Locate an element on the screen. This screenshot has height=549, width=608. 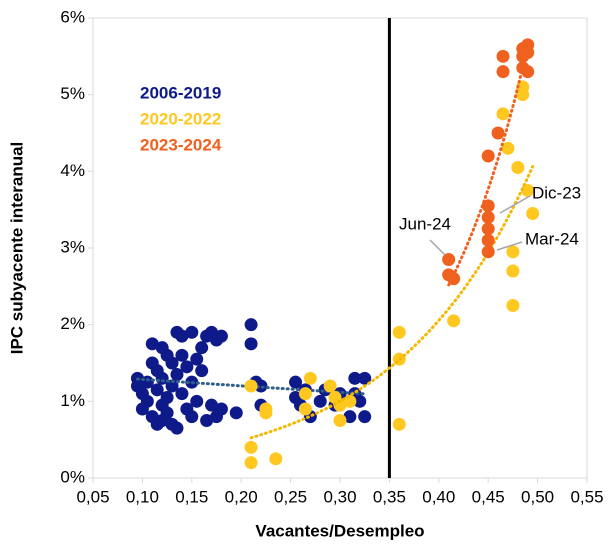
y-axis-title: IPC subyacente interanual is located at coordinates (16, 248).